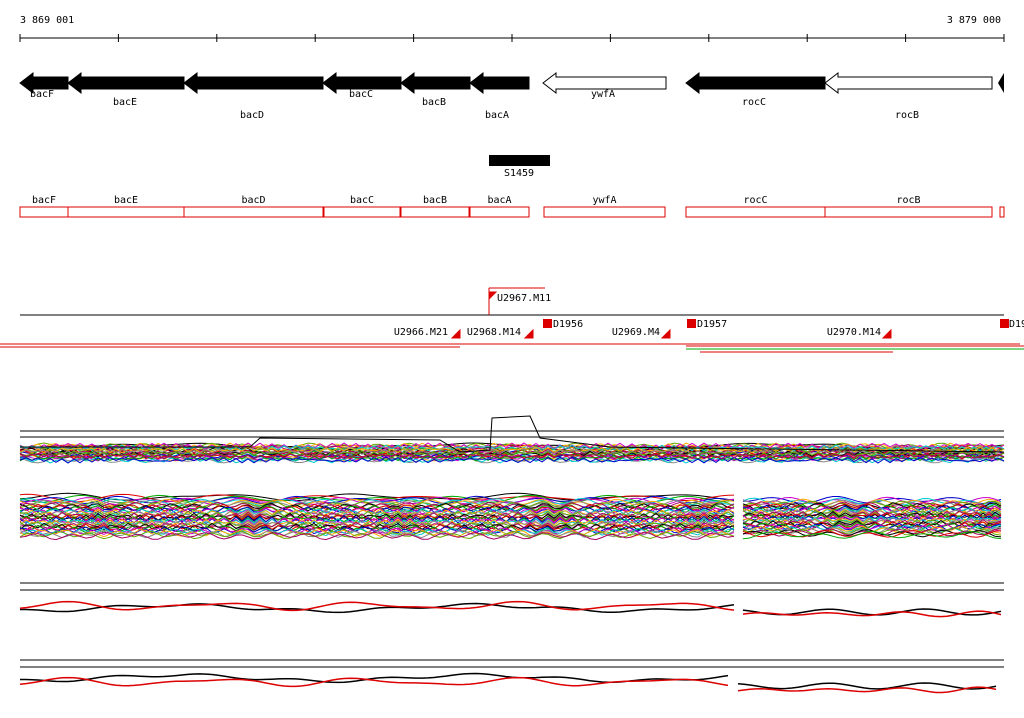 This screenshot has width=1024, height=718. I want to click on gene-label: ywfA, so click(603, 94).